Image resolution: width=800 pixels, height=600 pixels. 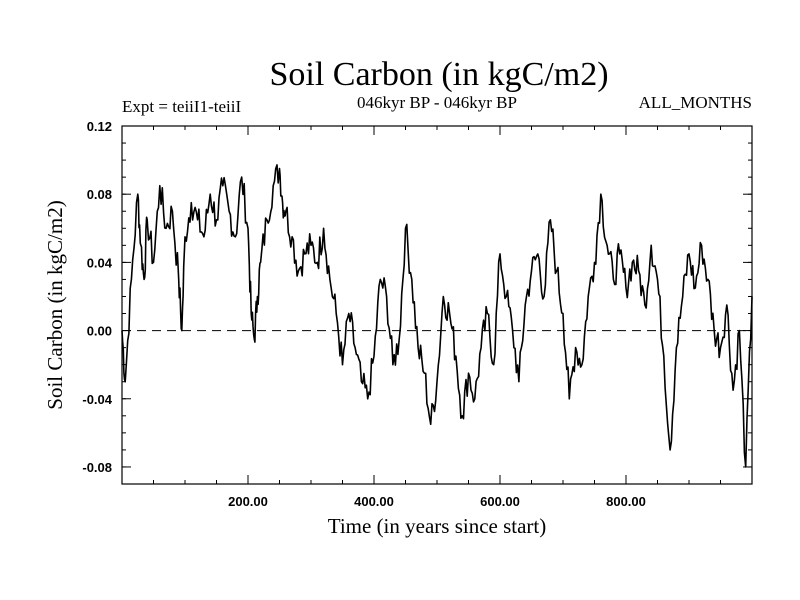 I want to click on period-label: 046kyr BP - 046kyr BP, so click(x=437, y=102).